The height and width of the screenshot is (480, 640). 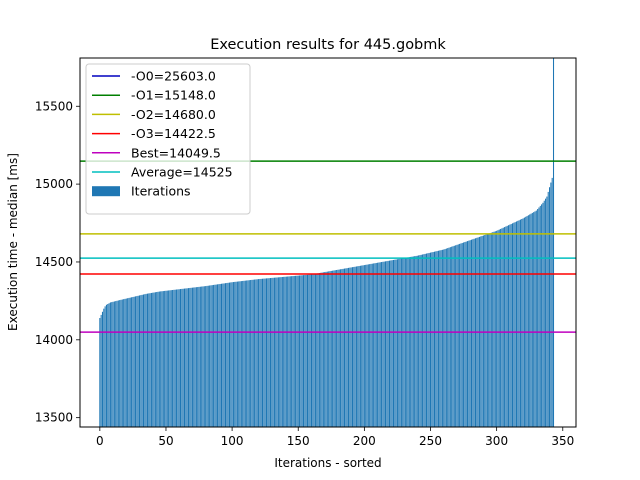 I want to click on x-axis-label: Iterations - sorted, so click(x=327, y=463).